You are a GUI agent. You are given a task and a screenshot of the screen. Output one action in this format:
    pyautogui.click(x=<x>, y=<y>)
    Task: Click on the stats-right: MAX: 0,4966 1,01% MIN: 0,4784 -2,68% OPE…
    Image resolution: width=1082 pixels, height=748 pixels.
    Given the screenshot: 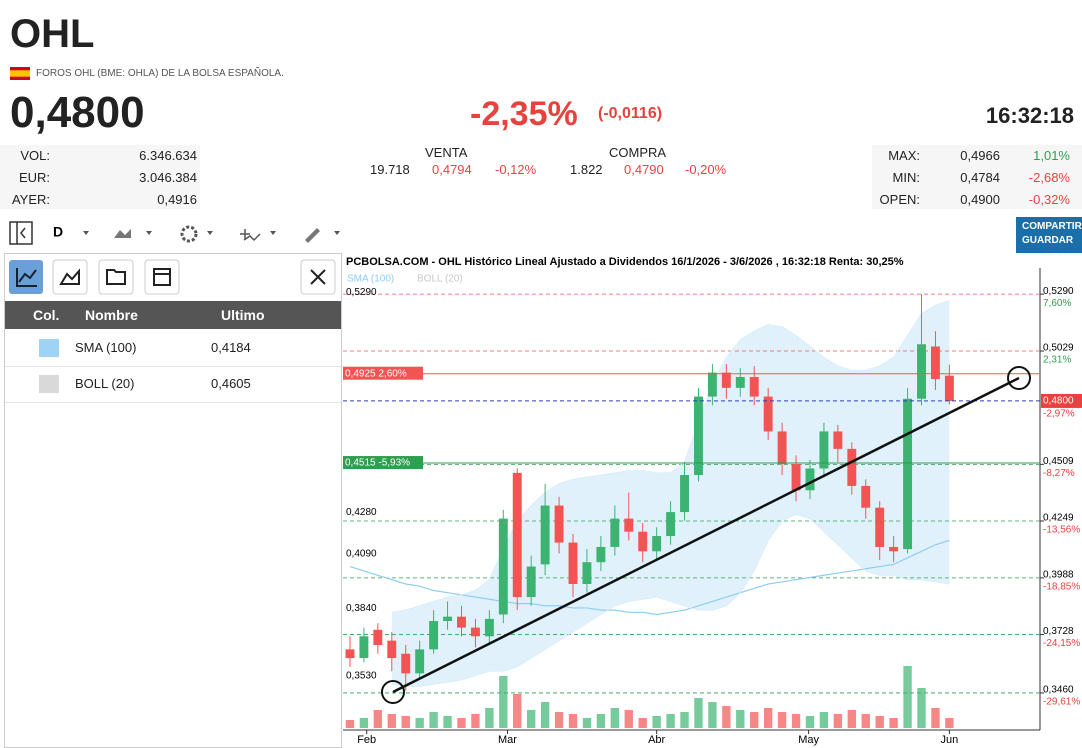 What is the action you would take?
    pyautogui.click(x=977, y=177)
    